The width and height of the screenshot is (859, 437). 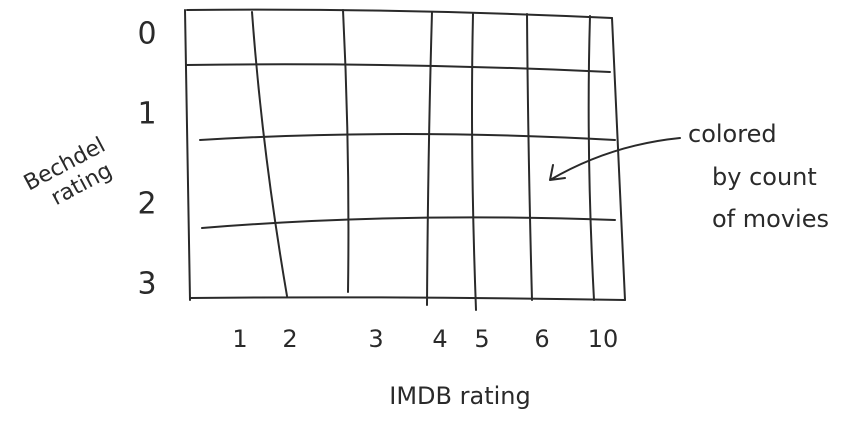 I want to click on x-tick-label: 4, so click(x=439, y=339).